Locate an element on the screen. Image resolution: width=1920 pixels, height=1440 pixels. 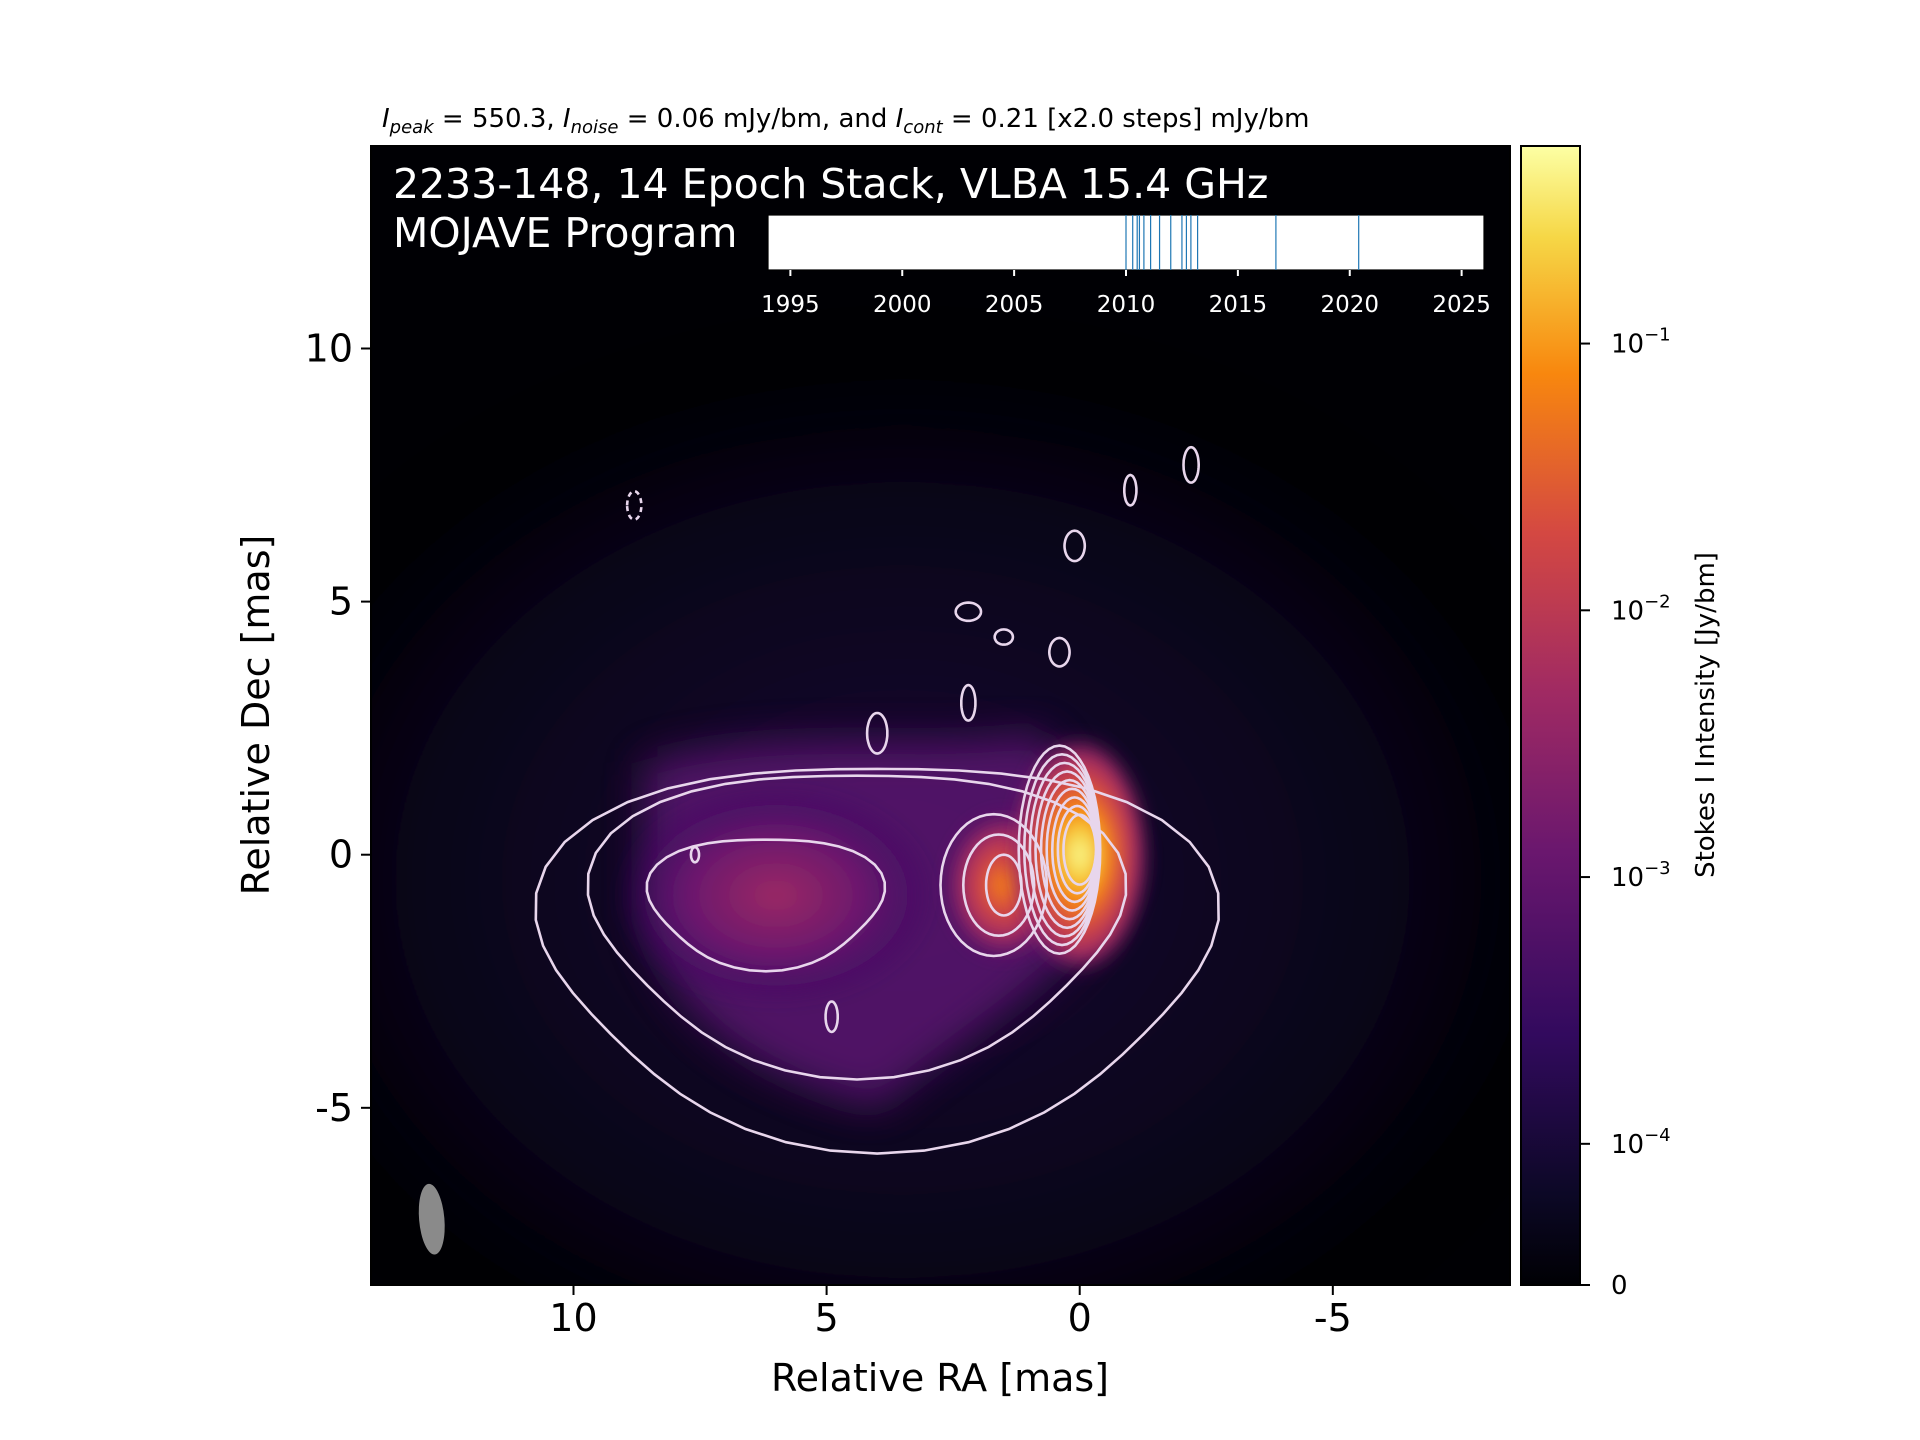
timeline-ticks: 1995 2000 2005 2010 2015 2020 2025 is located at coordinates (1126, 294).